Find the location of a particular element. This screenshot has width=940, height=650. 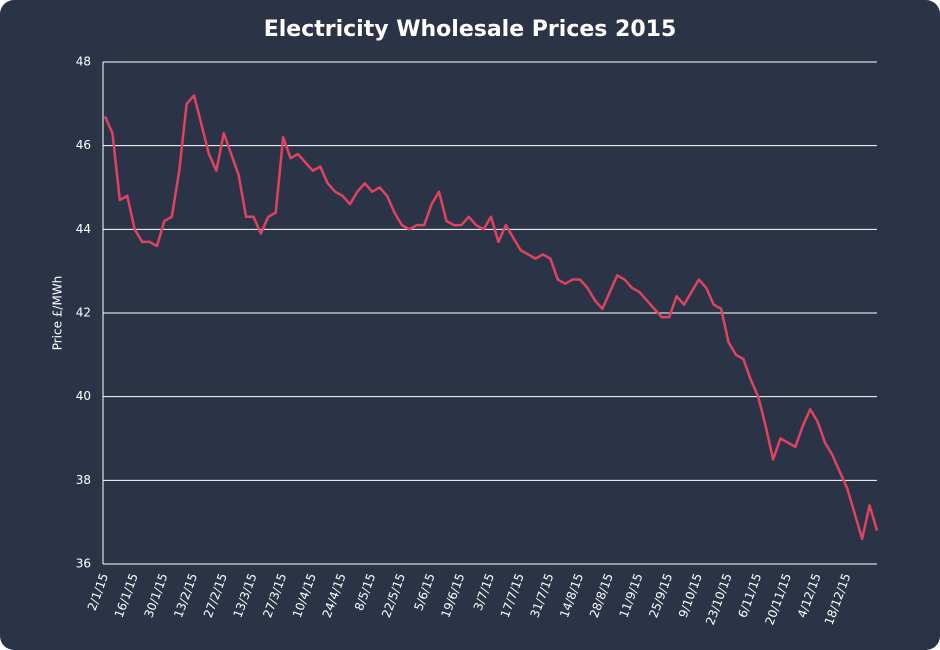

y-tick-label: 44 is located at coordinates (83, 229).